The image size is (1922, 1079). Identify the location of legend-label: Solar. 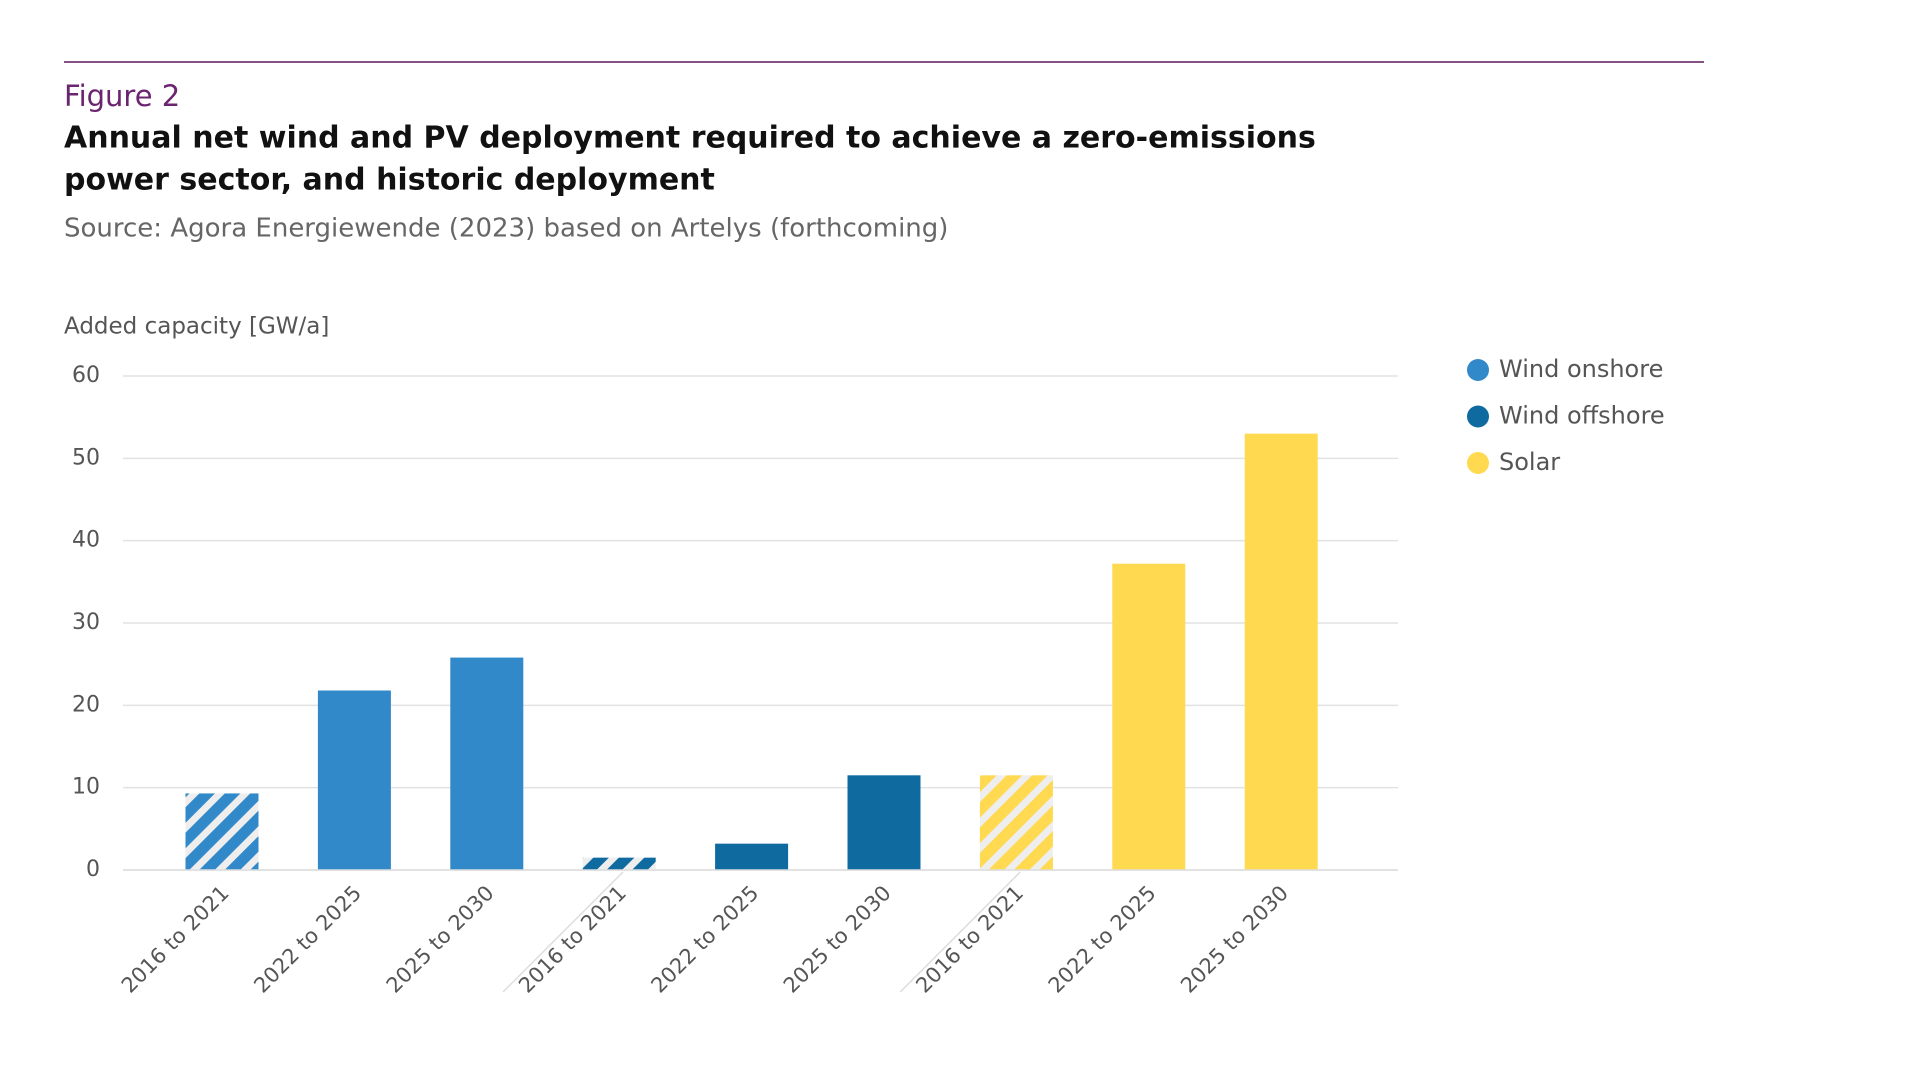
(1529, 462).